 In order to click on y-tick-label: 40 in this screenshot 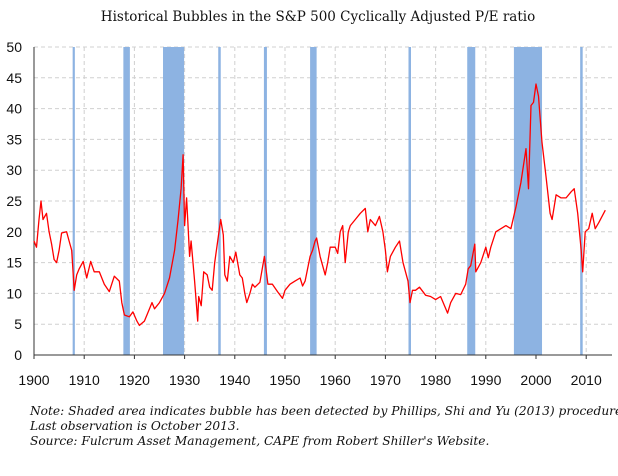, I will do `click(14, 109)`.